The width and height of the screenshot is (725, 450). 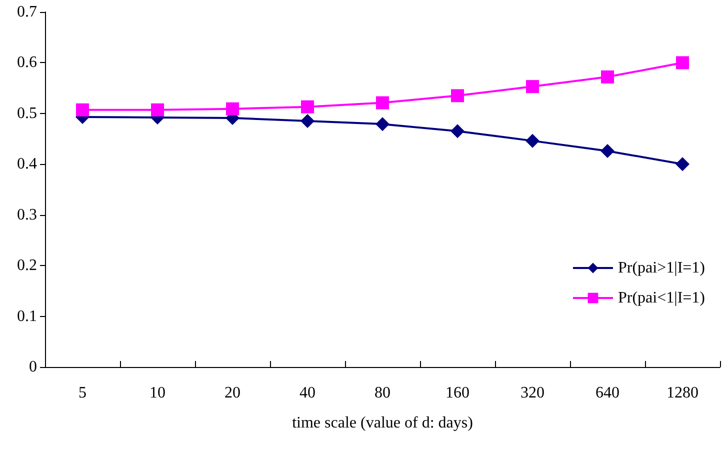 What do you see at coordinates (458, 393) in the screenshot?
I see `x-tick-label: 160` at bounding box center [458, 393].